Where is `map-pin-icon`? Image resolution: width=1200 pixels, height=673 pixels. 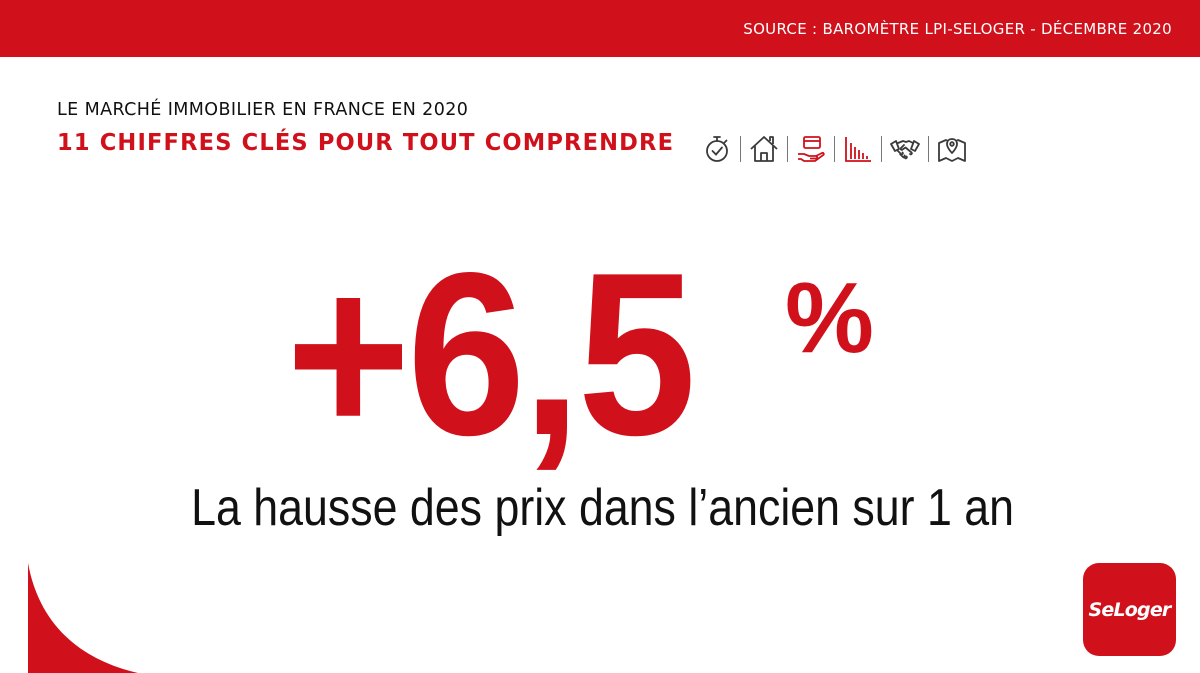 map-pin-icon is located at coordinates (952, 149).